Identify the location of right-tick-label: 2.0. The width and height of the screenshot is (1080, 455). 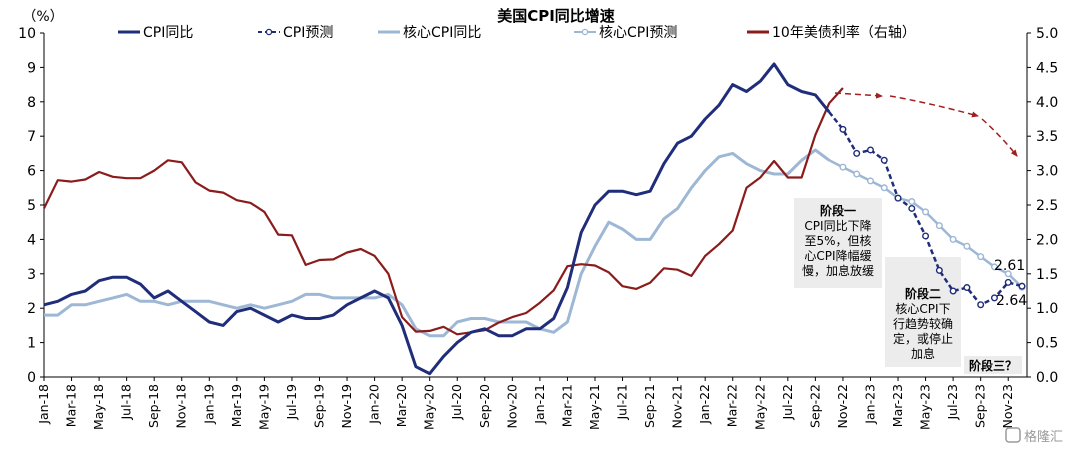
(1047, 240).